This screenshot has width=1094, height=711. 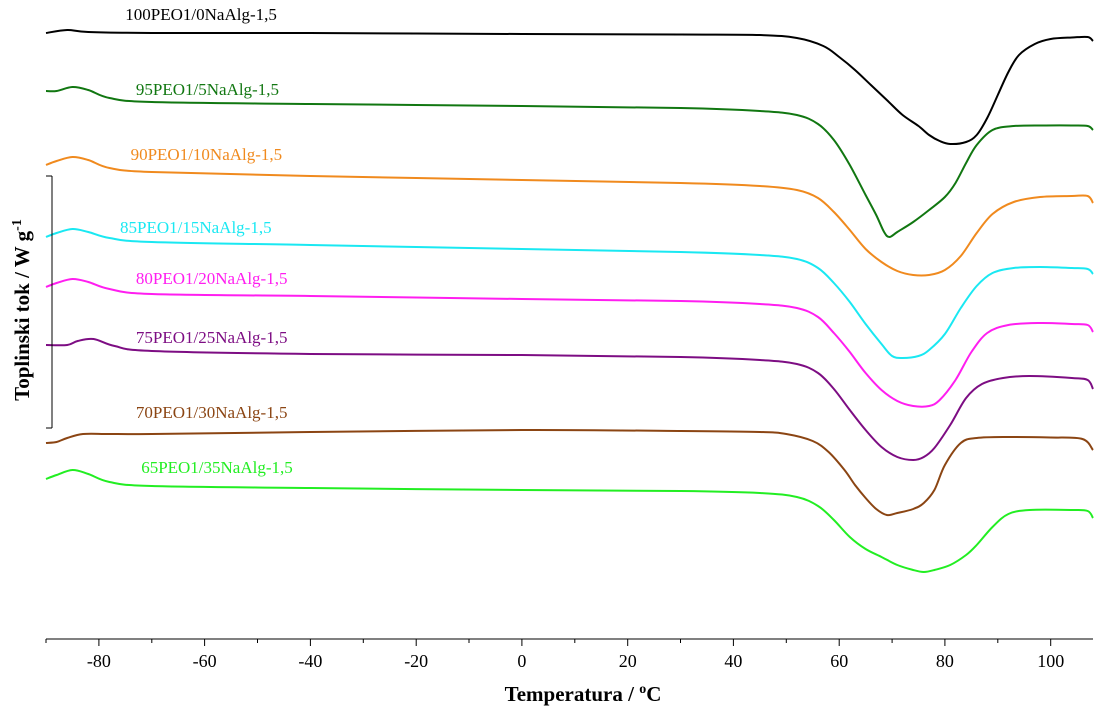 I want to click on y-axis-title: Toplinski tok / W g-1, so click(x=22, y=310).